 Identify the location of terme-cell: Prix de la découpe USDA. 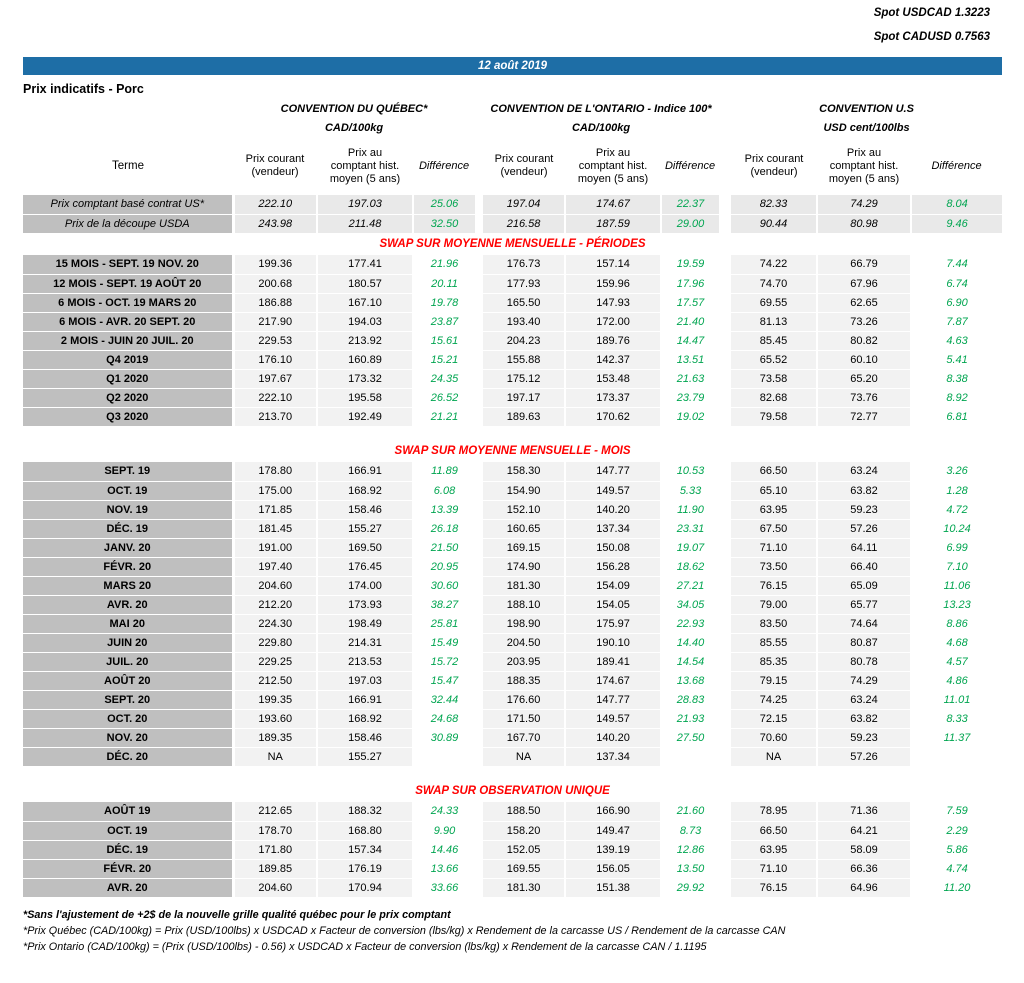
(129, 224).